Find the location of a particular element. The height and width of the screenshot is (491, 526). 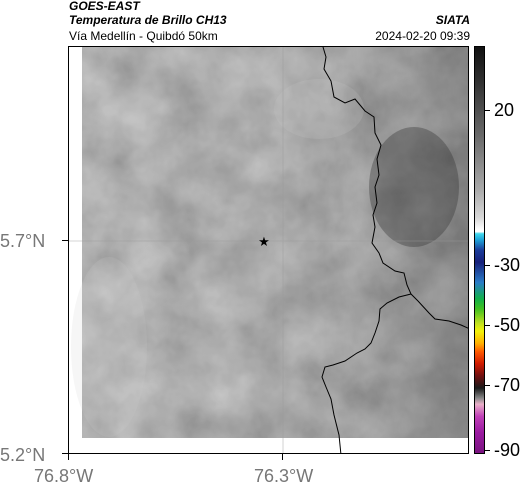

longitude-label: 76.8°W is located at coordinates (64, 476).